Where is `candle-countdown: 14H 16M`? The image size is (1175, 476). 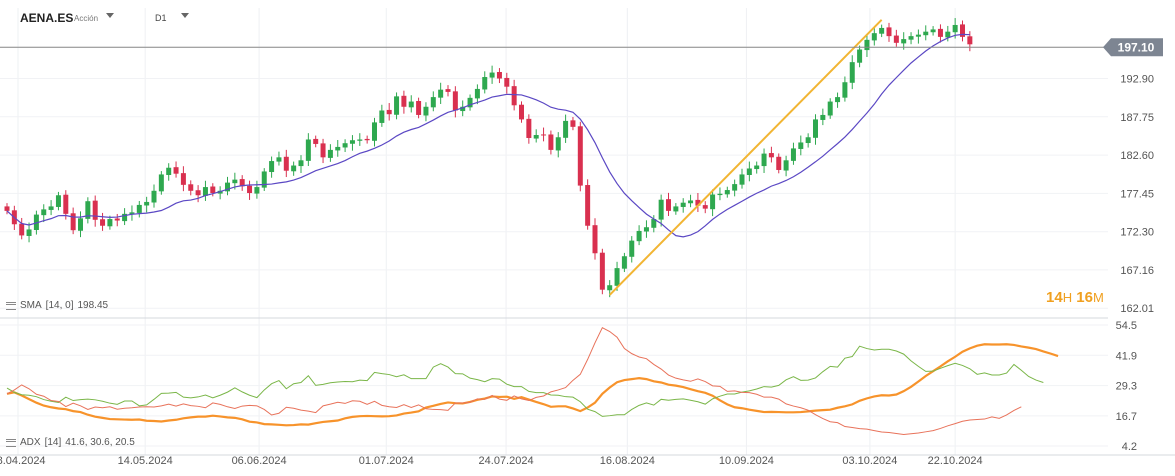 candle-countdown: 14H 16M is located at coordinates (1075, 297).